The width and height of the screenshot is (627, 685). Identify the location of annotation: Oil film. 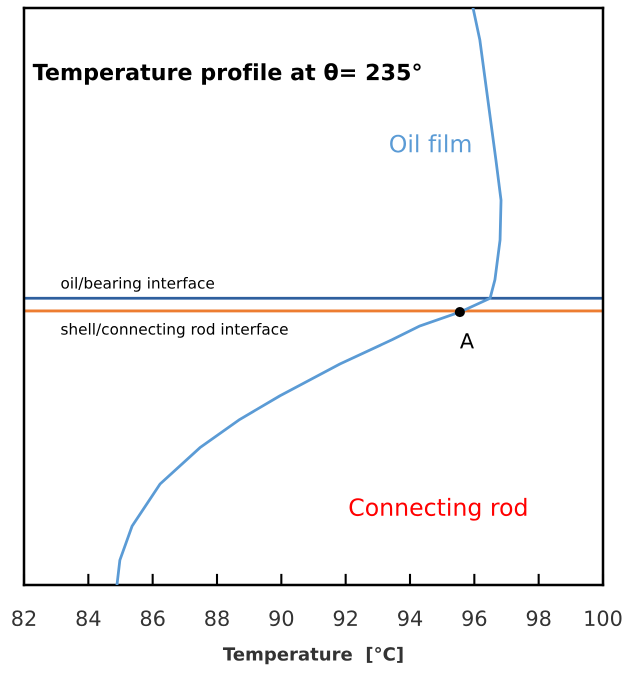
(430, 143).